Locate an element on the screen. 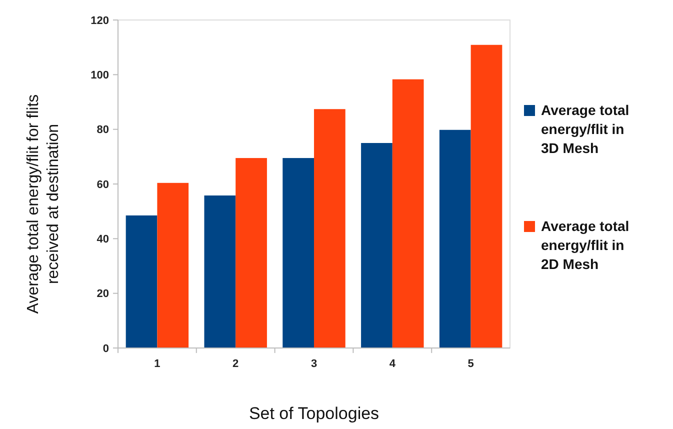 The height and width of the screenshot is (429, 673). y-tick-label: 20 is located at coordinates (102, 294).